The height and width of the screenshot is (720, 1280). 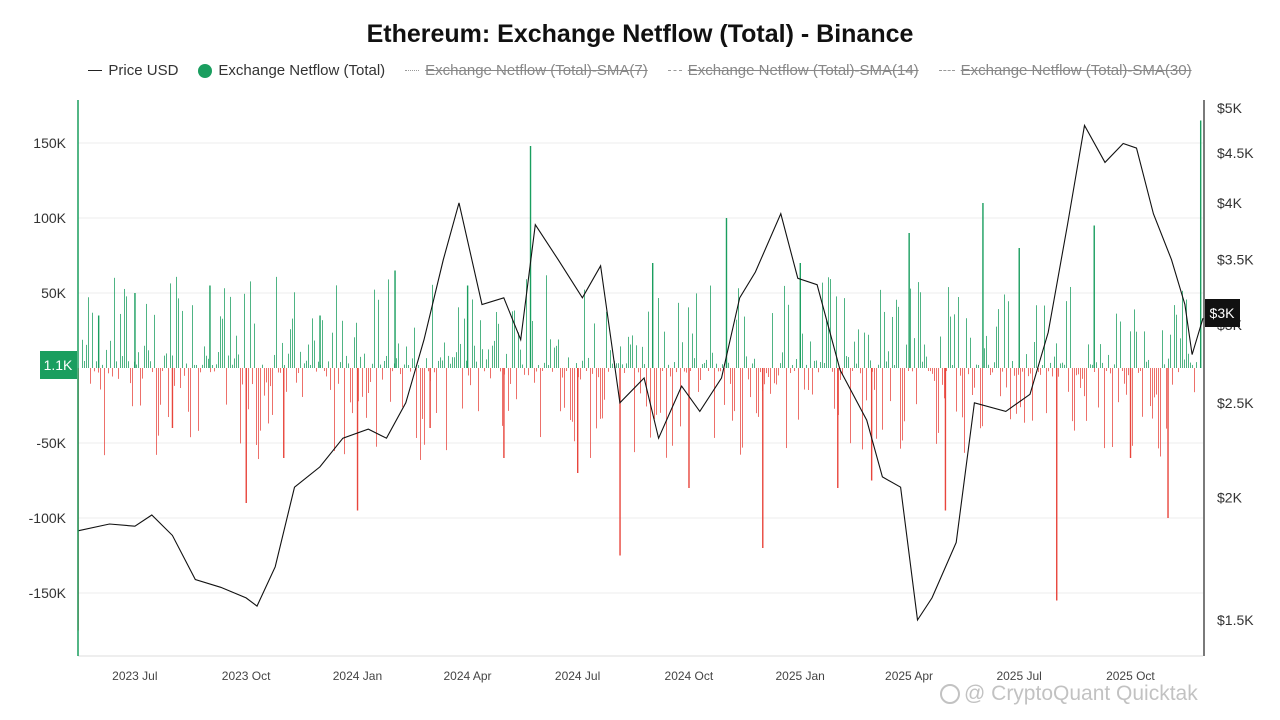 What do you see at coordinates (58, 365) in the screenshot?
I see `netflow-current-label: 1.1K` at bounding box center [58, 365].